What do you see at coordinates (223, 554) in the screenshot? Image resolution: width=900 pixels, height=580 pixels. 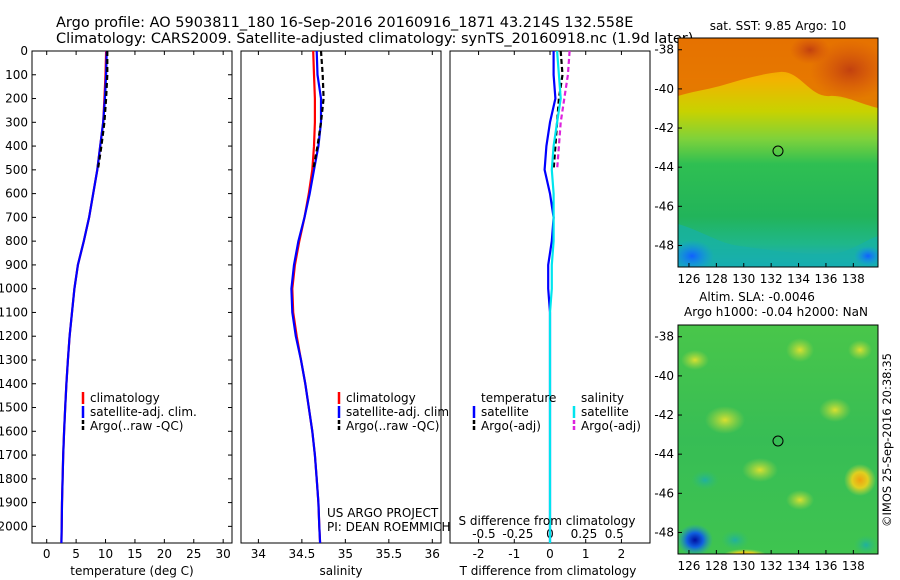 I see `x-tick-label: 30` at bounding box center [223, 554].